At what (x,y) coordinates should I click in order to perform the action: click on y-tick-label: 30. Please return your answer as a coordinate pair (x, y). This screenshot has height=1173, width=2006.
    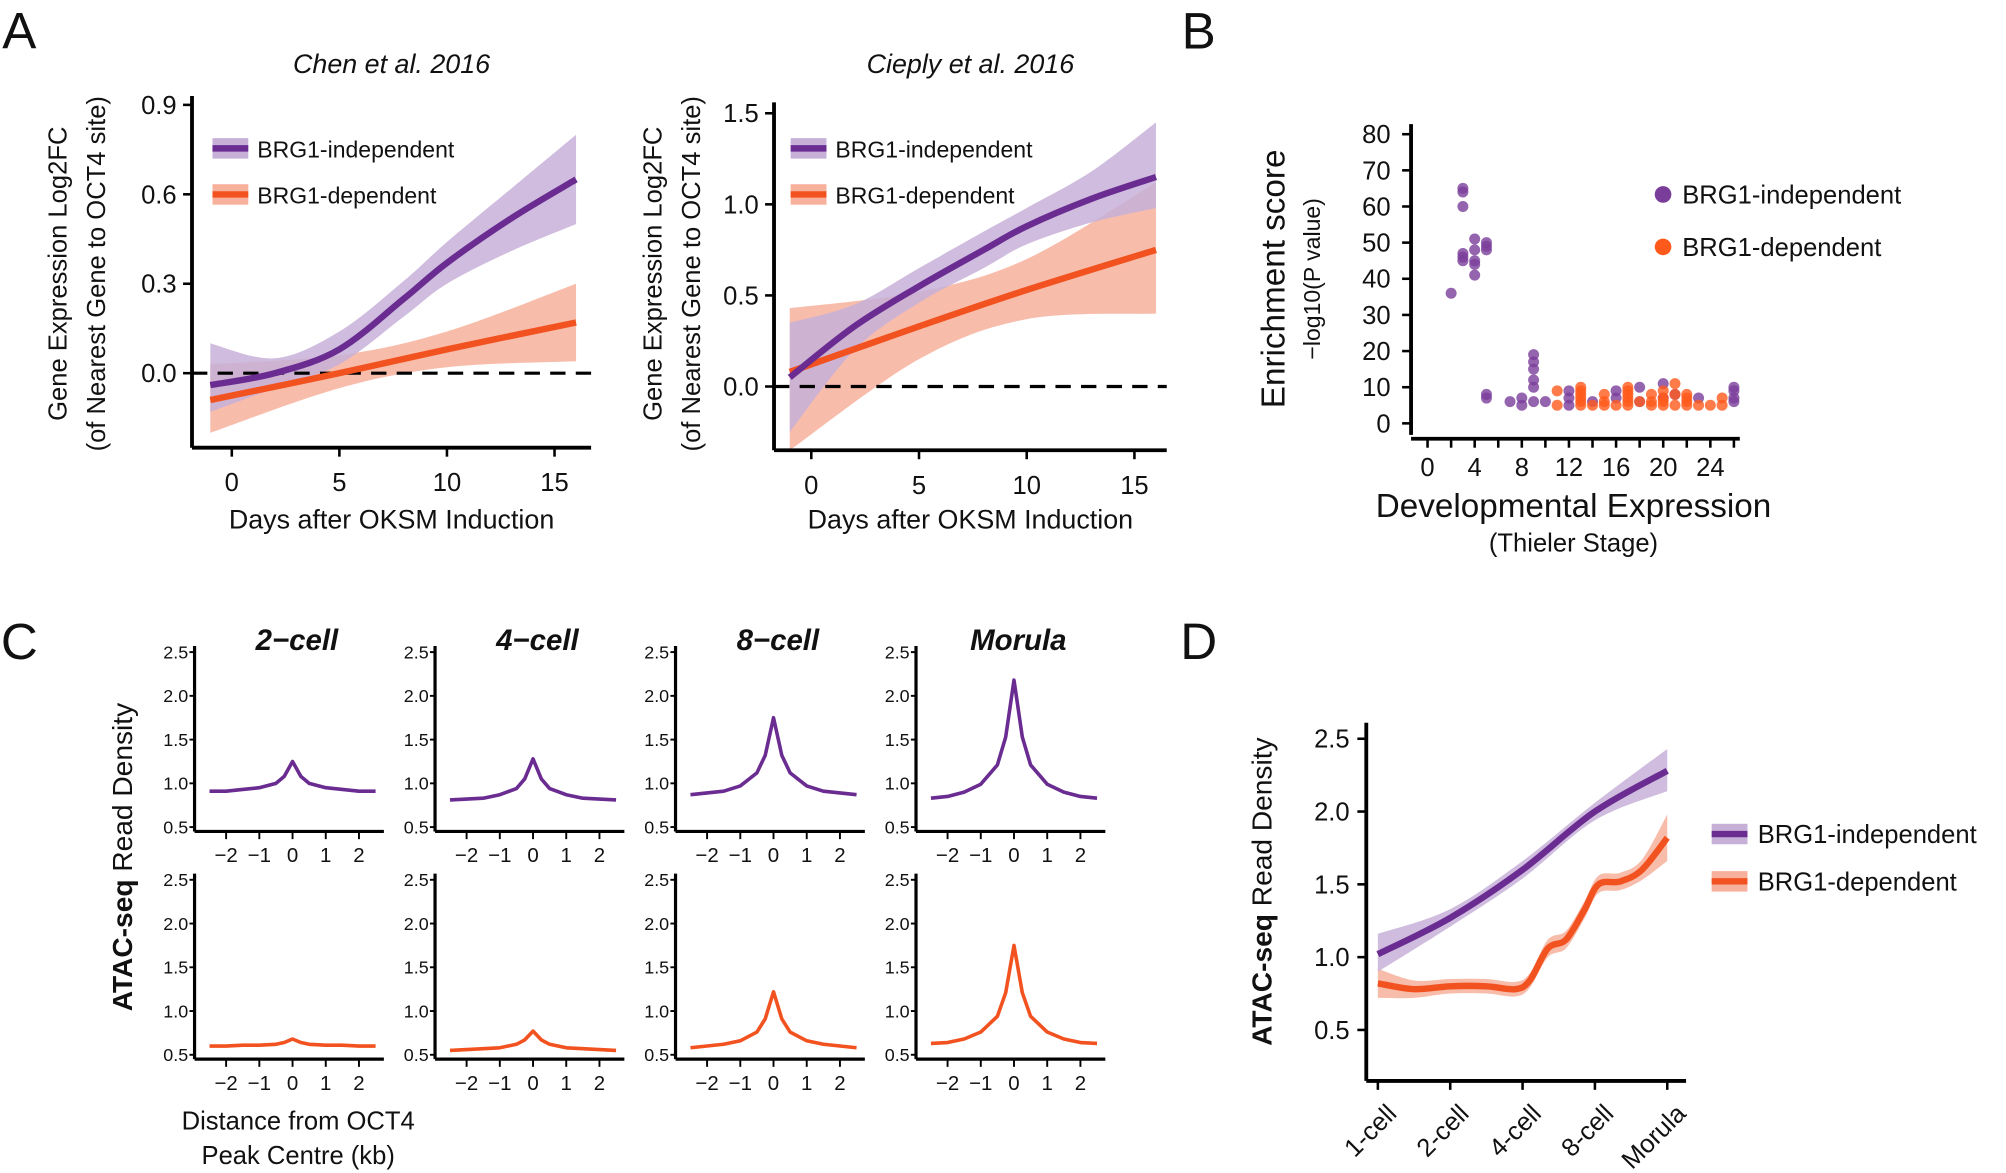
    Looking at the image, I should click on (1376, 316).